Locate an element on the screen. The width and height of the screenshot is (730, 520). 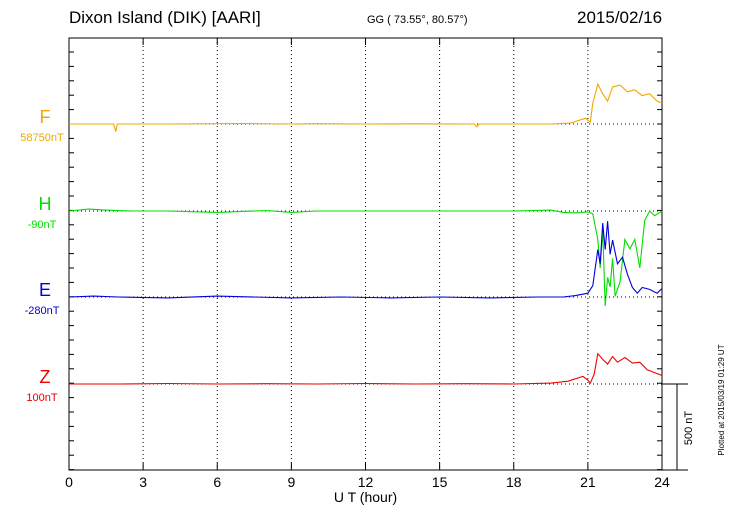
x-tick-label: 6 is located at coordinates (217, 482).